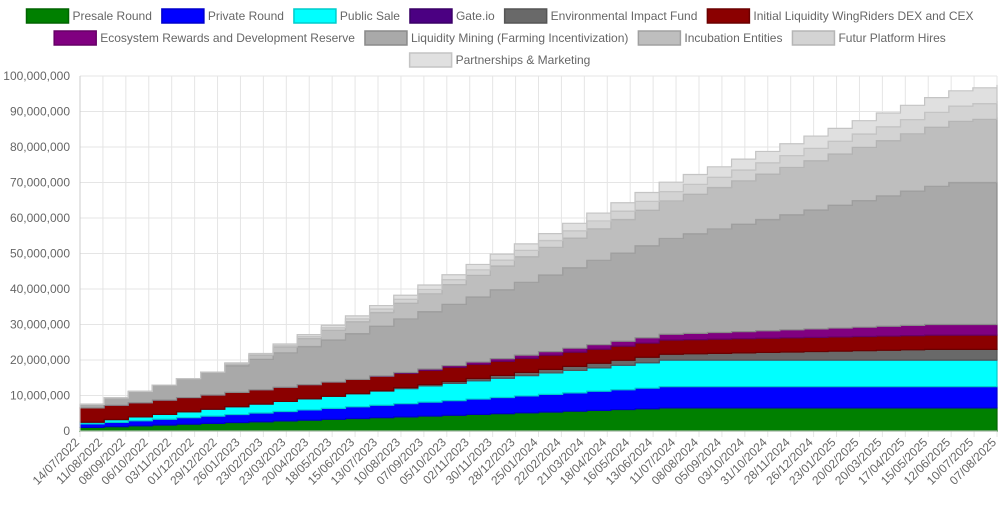  I want to click on legend-item-futur-platform-hires: Futur Platform Hires, so click(868, 38).